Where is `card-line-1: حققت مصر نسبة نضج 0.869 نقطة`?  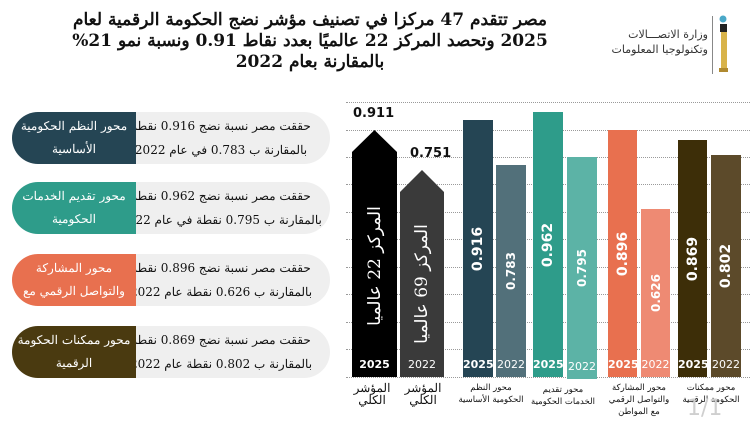
card-line-1: حققت مصر نسبة نضج 0.869 نقطة is located at coordinates (221, 340).